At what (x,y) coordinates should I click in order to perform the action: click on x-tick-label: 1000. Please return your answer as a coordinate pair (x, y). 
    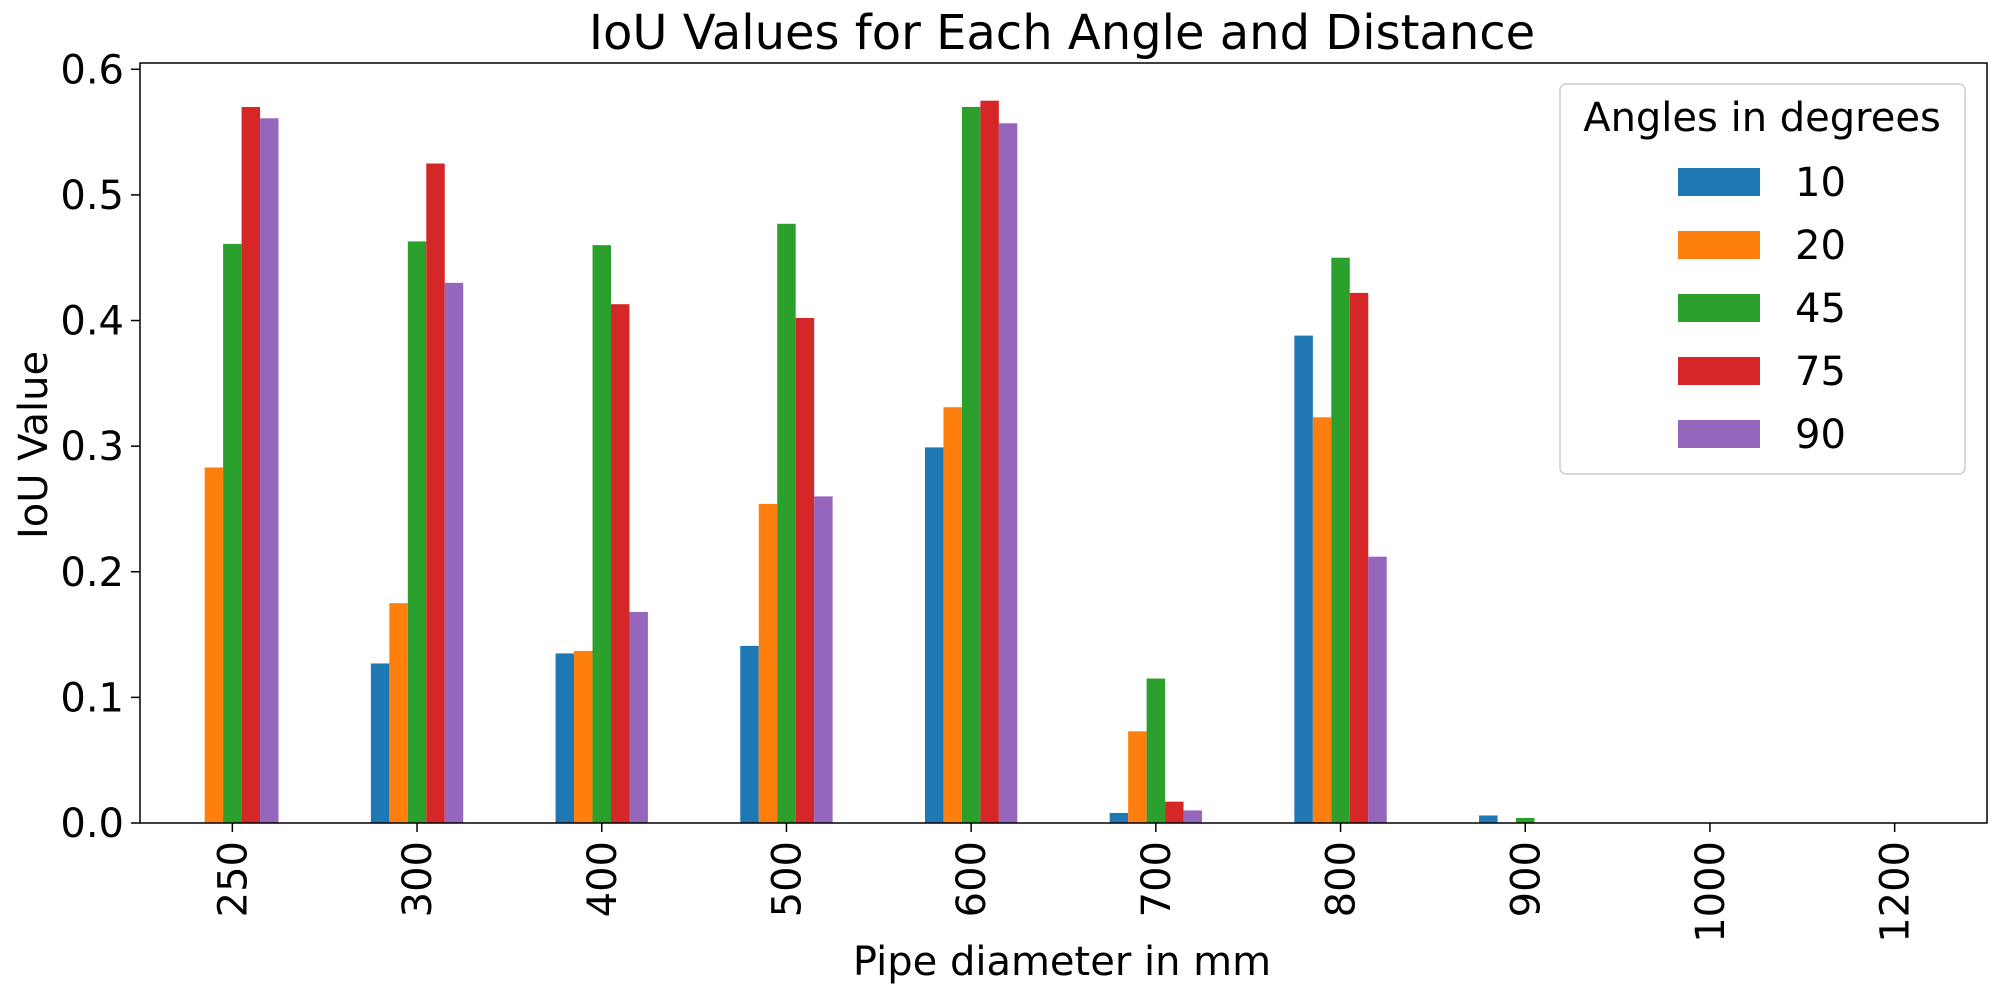
    Looking at the image, I should click on (1711, 892).